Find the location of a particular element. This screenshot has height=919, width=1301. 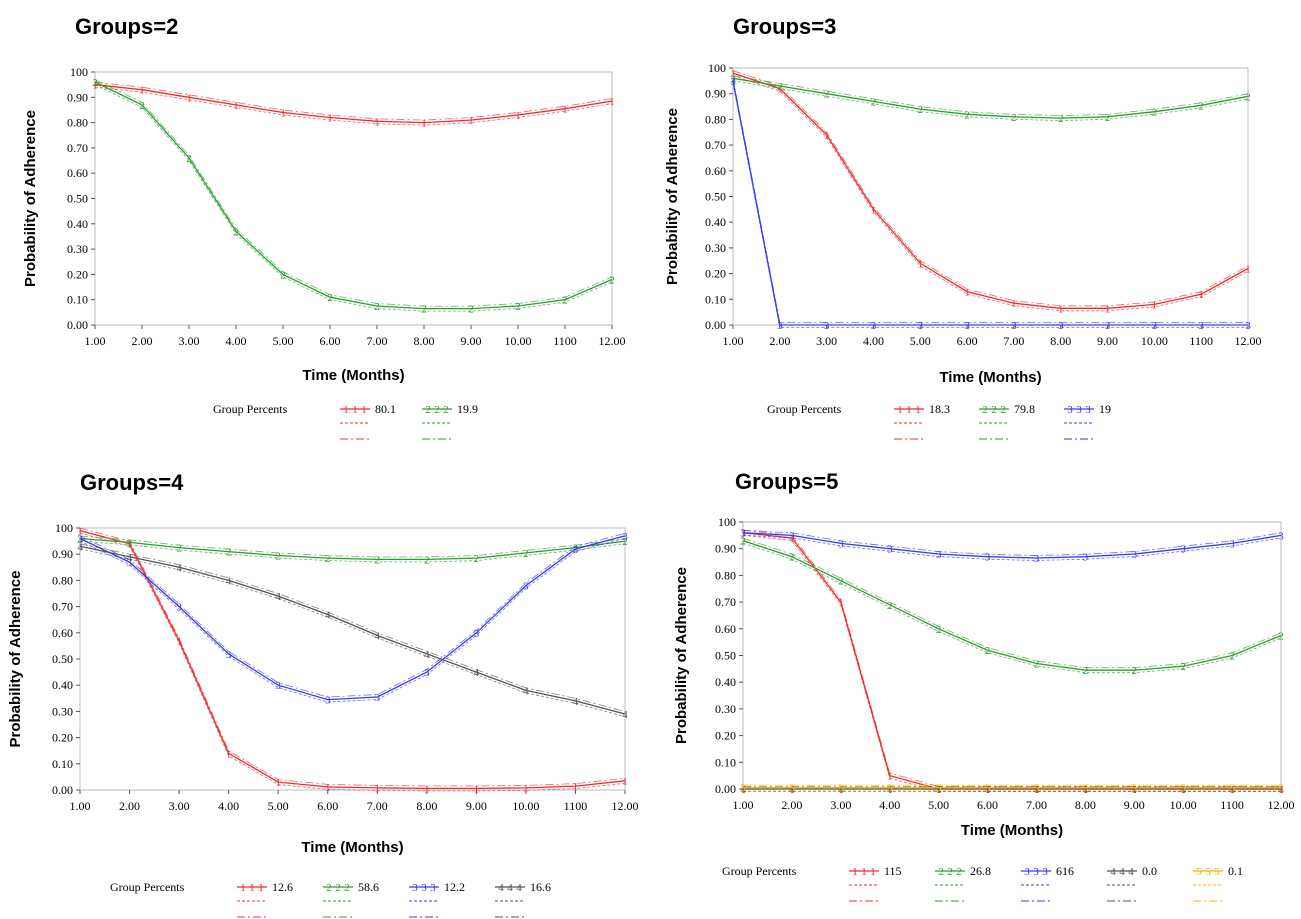

y-tick-label: 0.80 is located at coordinates (725, 575).